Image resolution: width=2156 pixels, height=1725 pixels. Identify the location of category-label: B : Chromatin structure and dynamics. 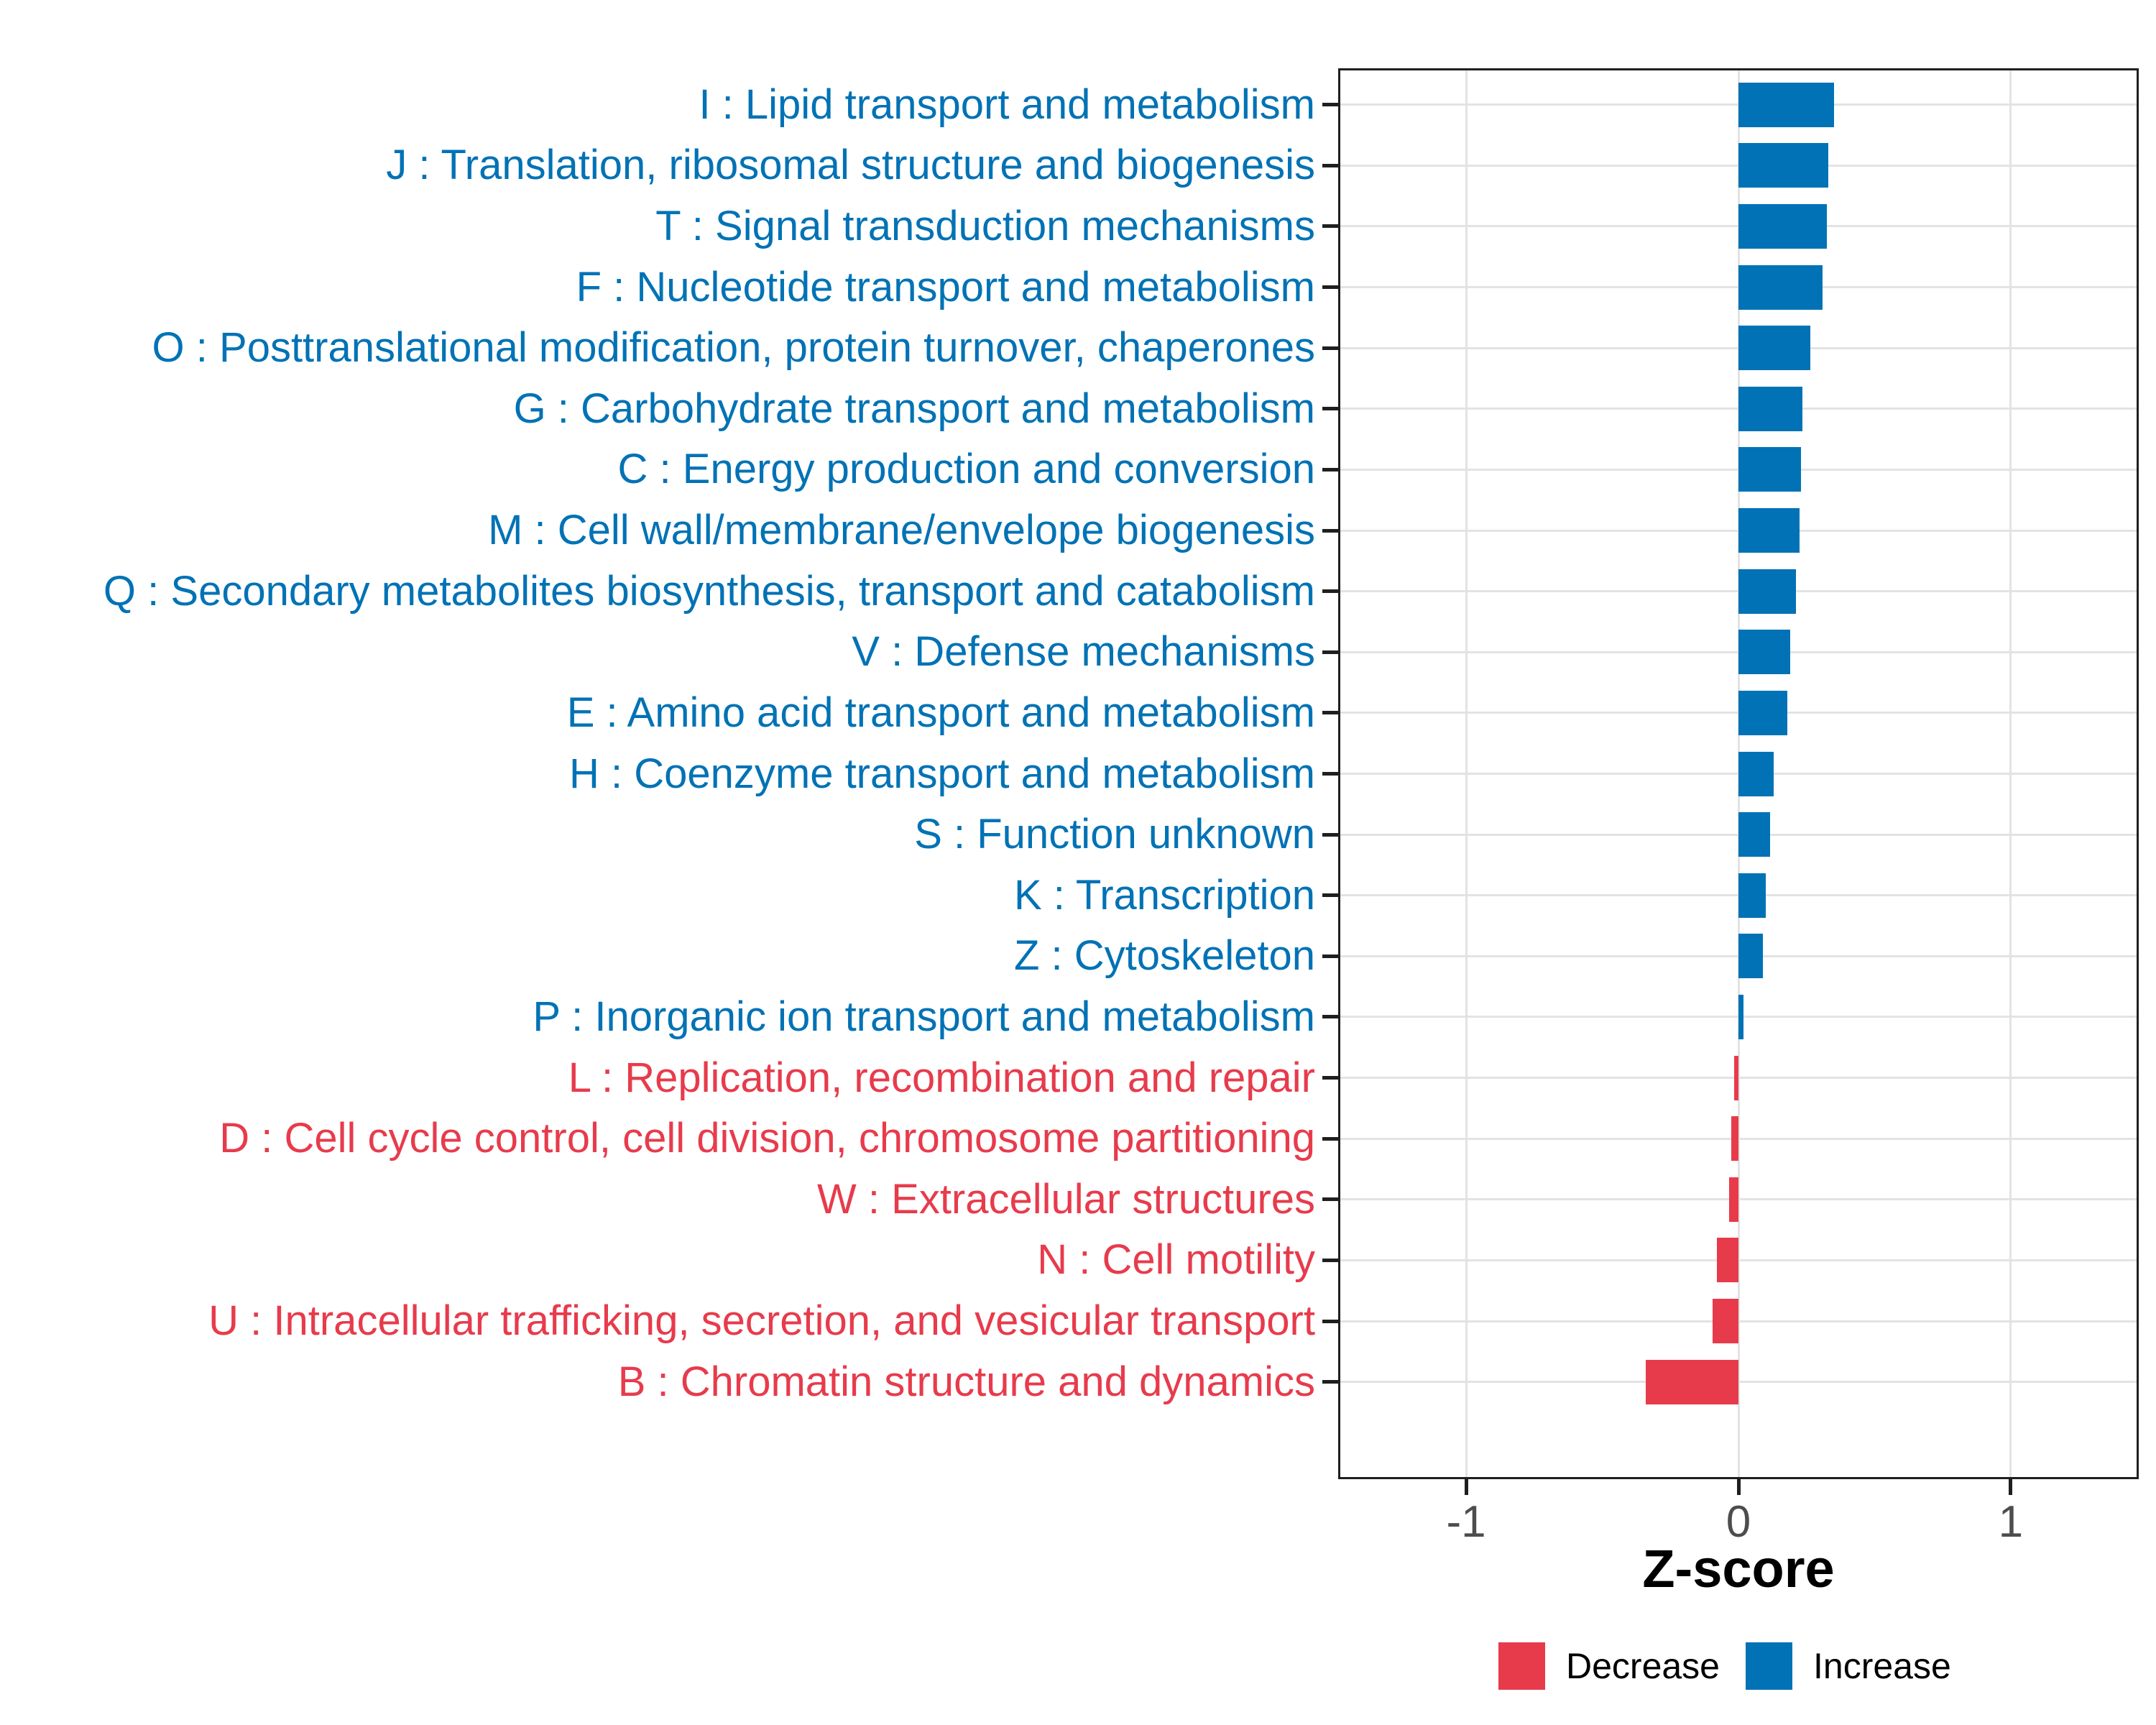
(966, 1381).